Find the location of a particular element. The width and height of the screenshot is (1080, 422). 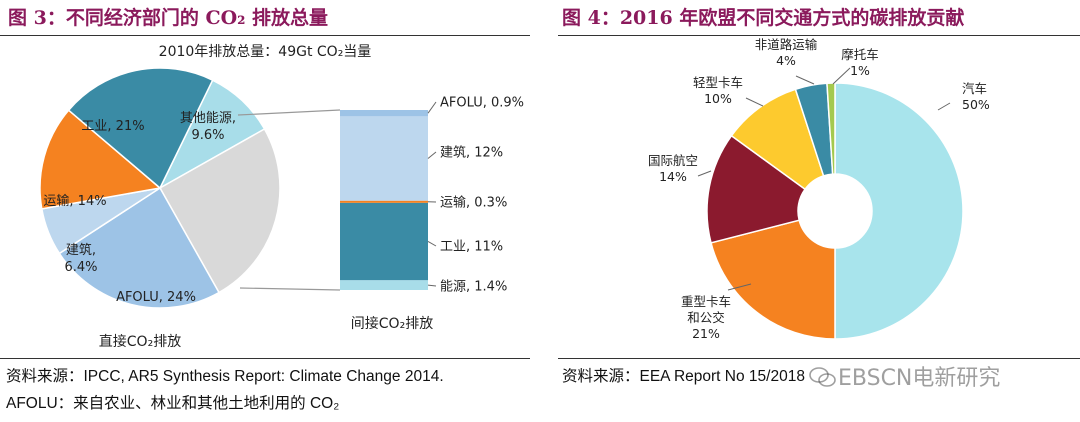

figure-4-title: 图 4：2016 年欧盟不同交通方式的碳排放贡献 is located at coordinates (763, 18).